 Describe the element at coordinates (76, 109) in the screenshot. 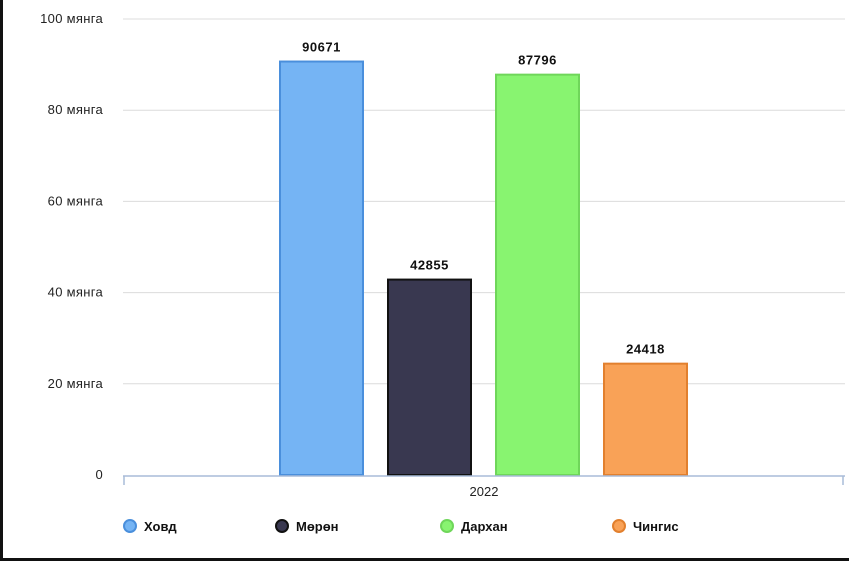

I see `y-tick-label: 80 мянга` at that location.